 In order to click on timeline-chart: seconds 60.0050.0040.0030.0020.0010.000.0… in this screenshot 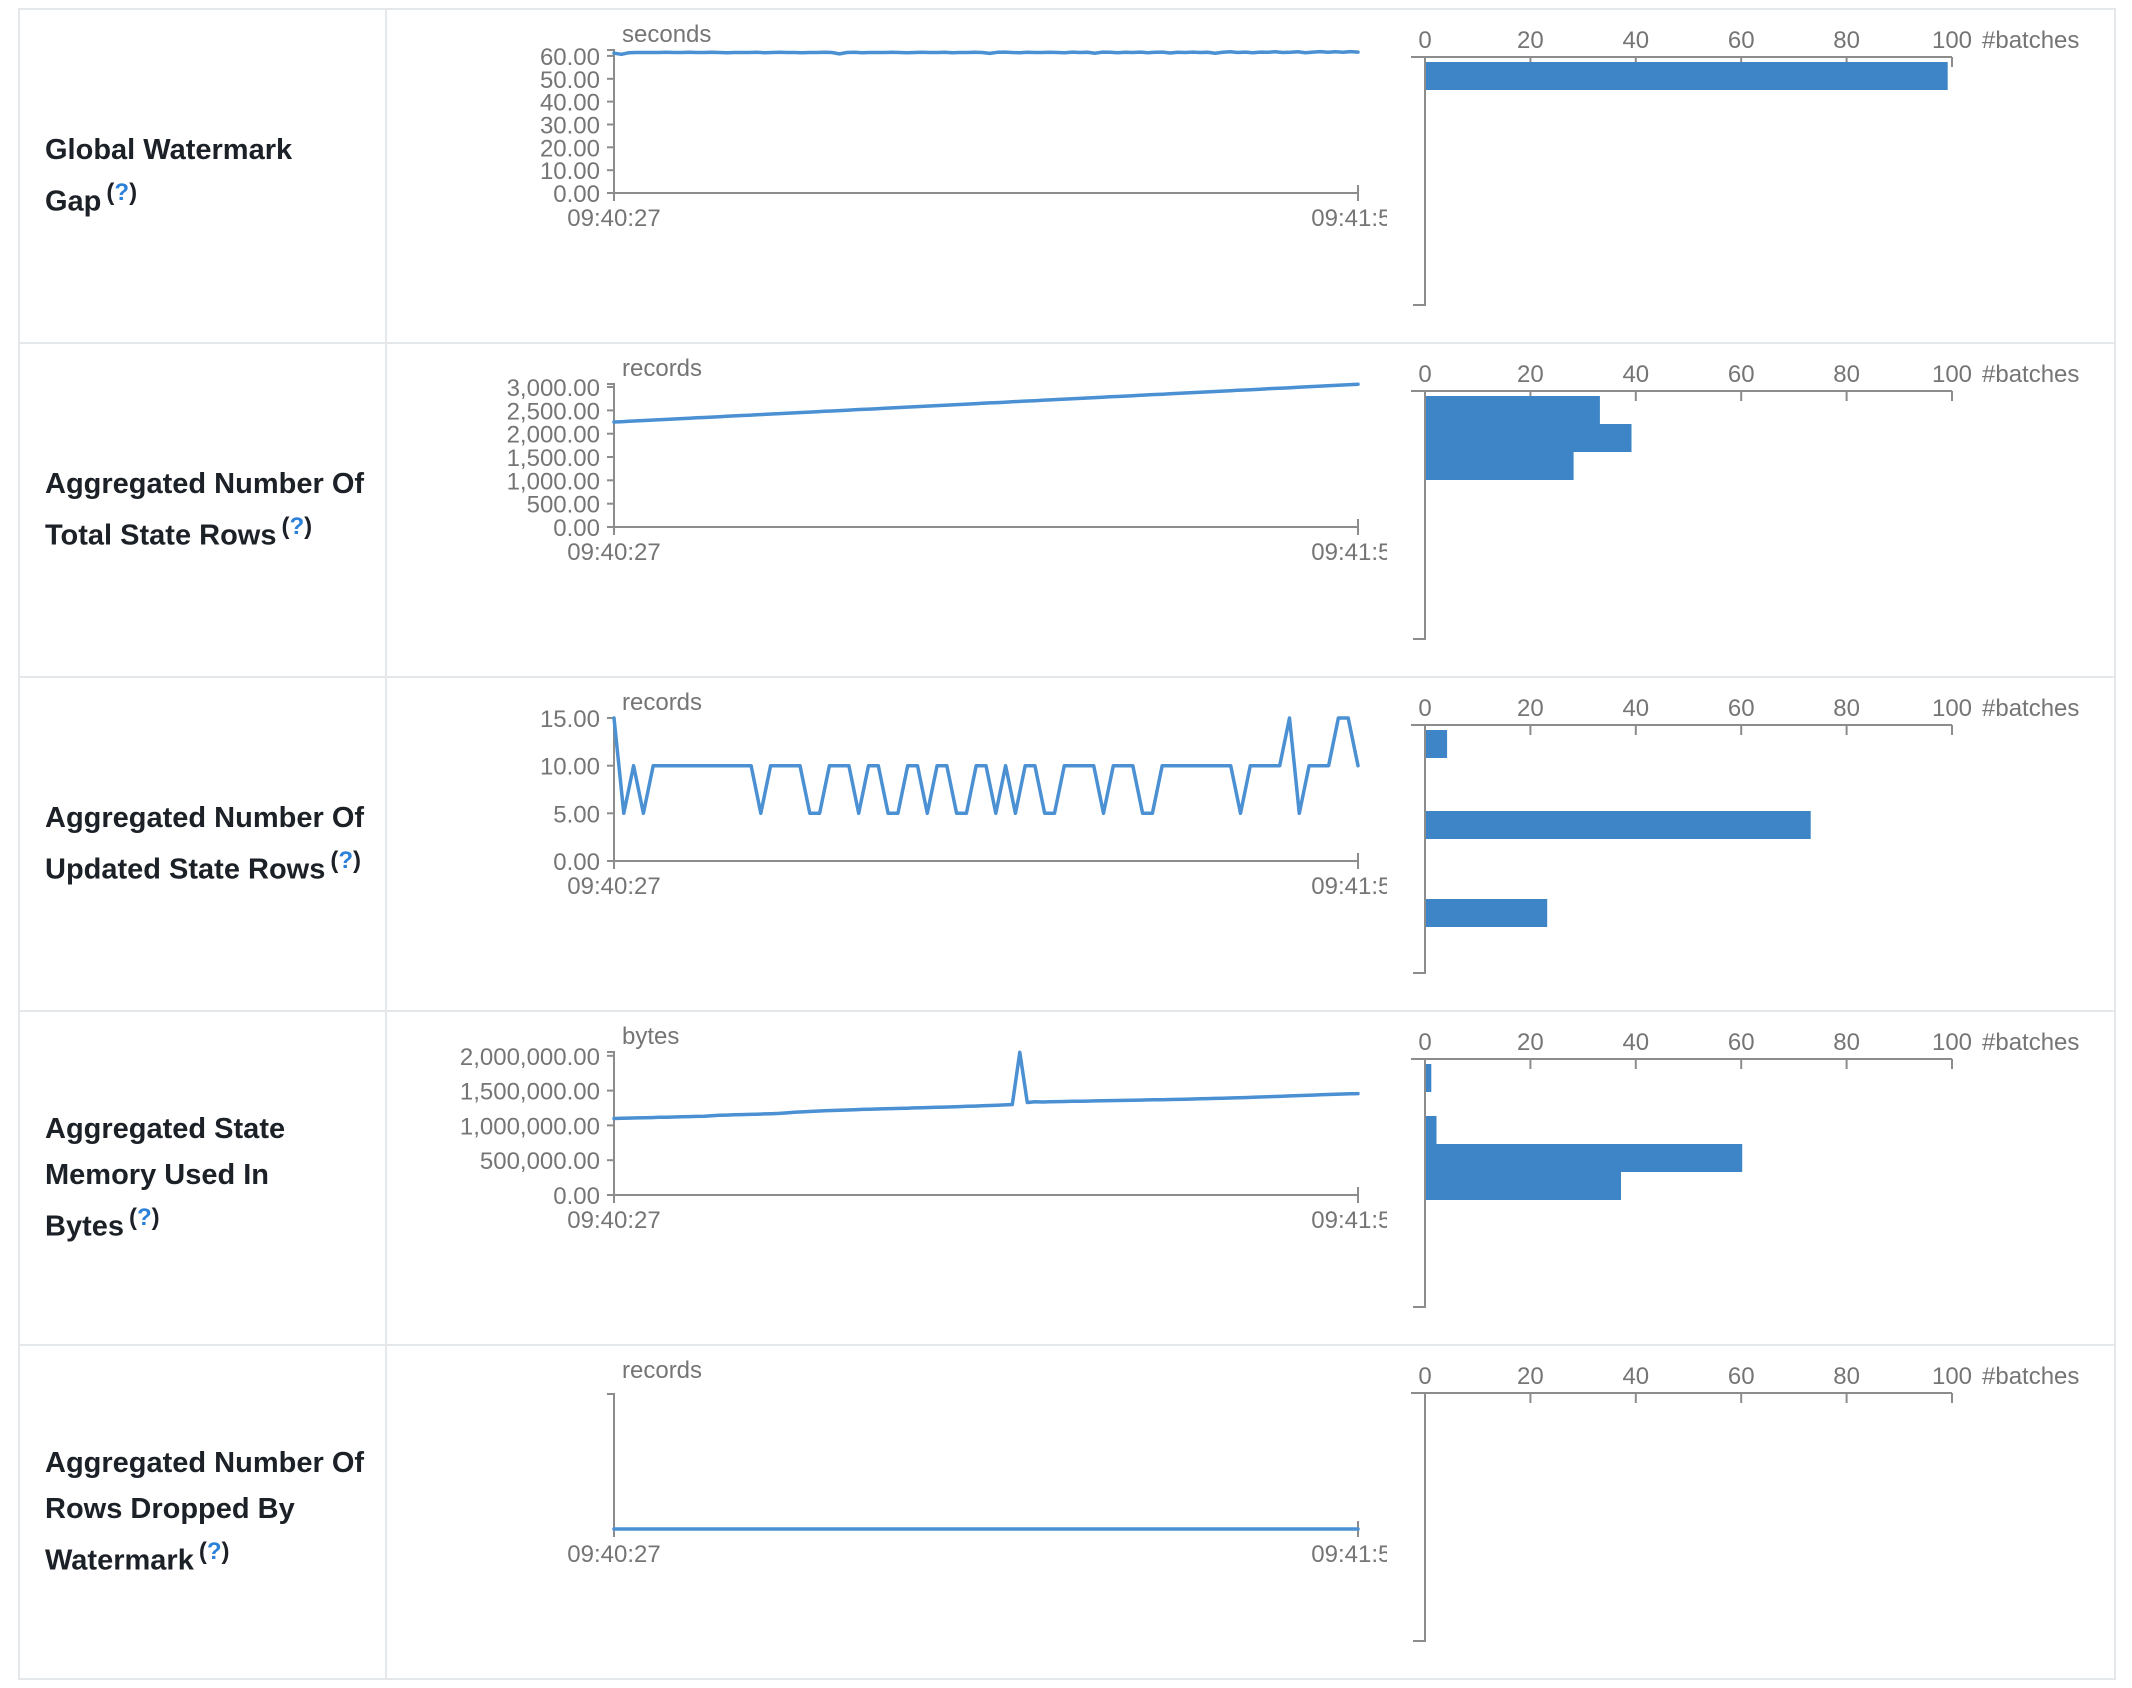, I will do `click(963, 126)`.